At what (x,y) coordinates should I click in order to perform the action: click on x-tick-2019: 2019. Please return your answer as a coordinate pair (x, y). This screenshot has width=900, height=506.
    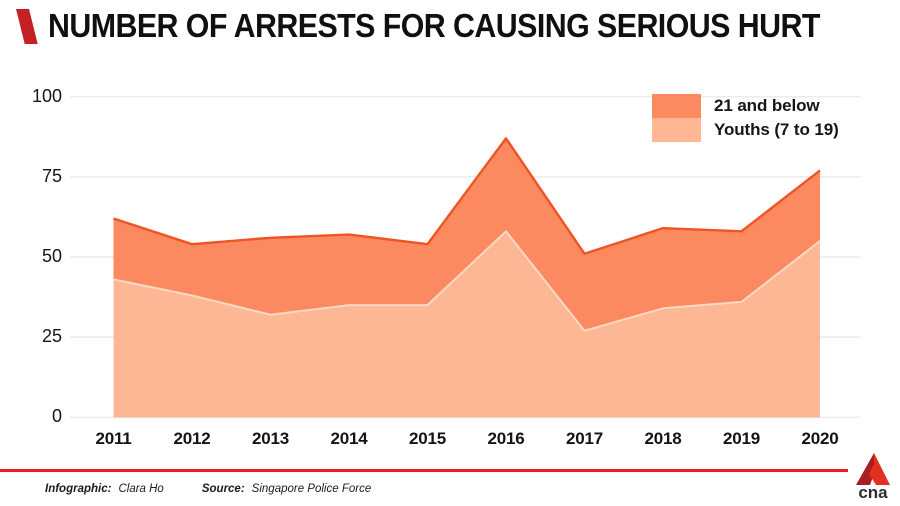
    Looking at the image, I should click on (741, 438).